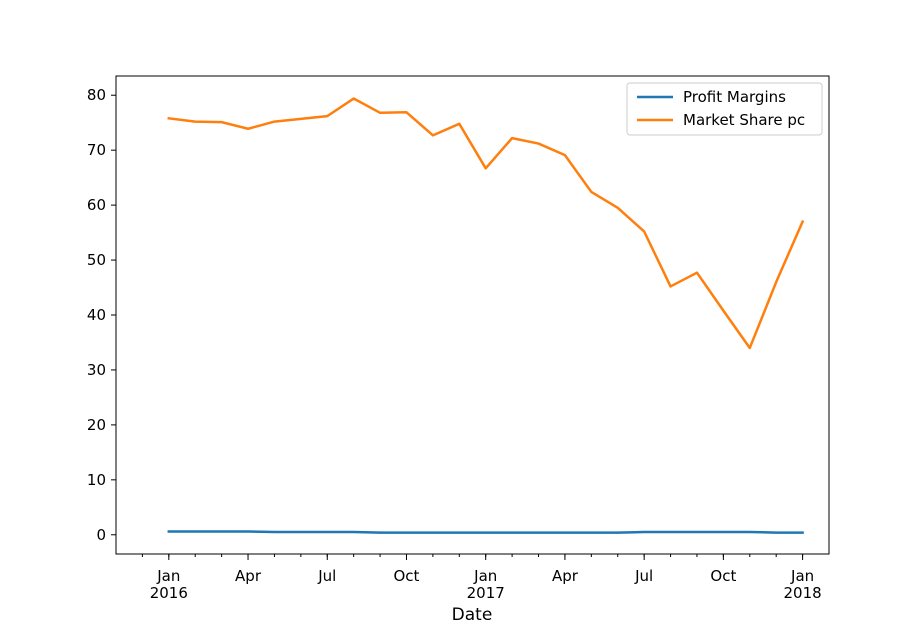 Image resolution: width=921 pixels, height=633 pixels. What do you see at coordinates (485, 532) in the screenshot?
I see `series-line-profit-margins` at bounding box center [485, 532].